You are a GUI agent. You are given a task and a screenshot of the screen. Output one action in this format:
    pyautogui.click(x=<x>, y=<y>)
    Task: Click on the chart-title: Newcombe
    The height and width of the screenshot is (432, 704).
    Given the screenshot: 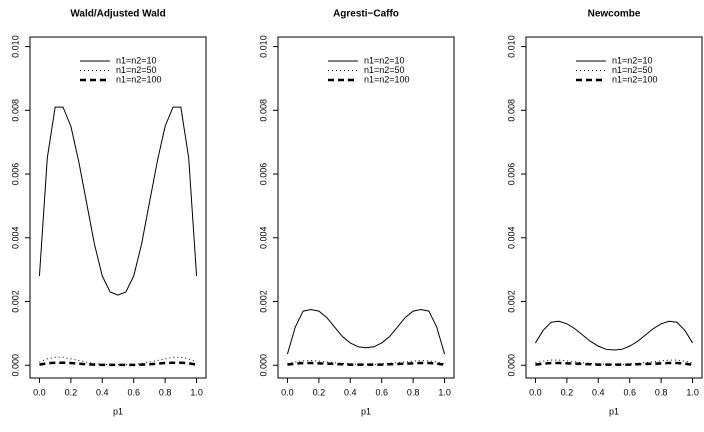 What is the action you would take?
    pyautogui.click(x=614, y=14)
    